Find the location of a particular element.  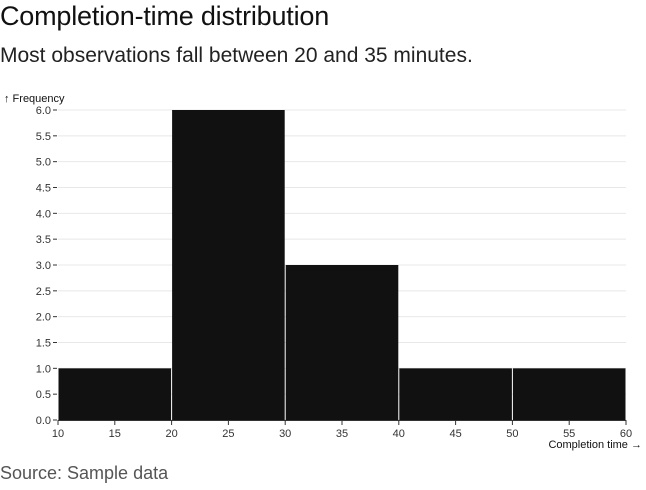

y-tick-label: 0.0 is located at coordinates (43, 421).